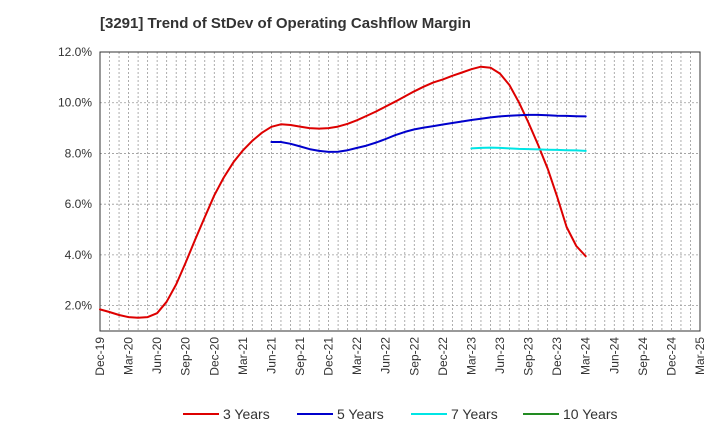  What do you see at coordinates (586, 356) in the screenshot?
I see `x-tick-label: Mar-24` at bounding box center [586, 356].